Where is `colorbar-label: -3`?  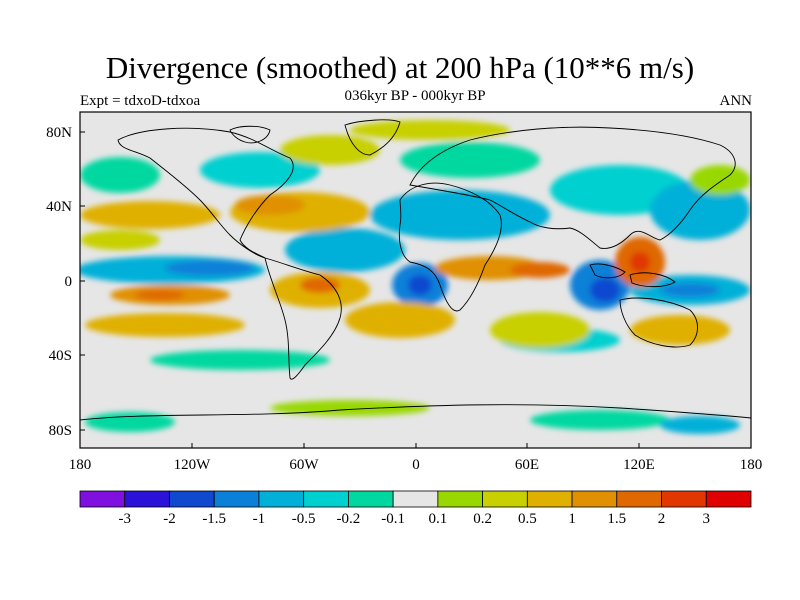 colorbar-label: -3 is located at coordinates (124, 519).